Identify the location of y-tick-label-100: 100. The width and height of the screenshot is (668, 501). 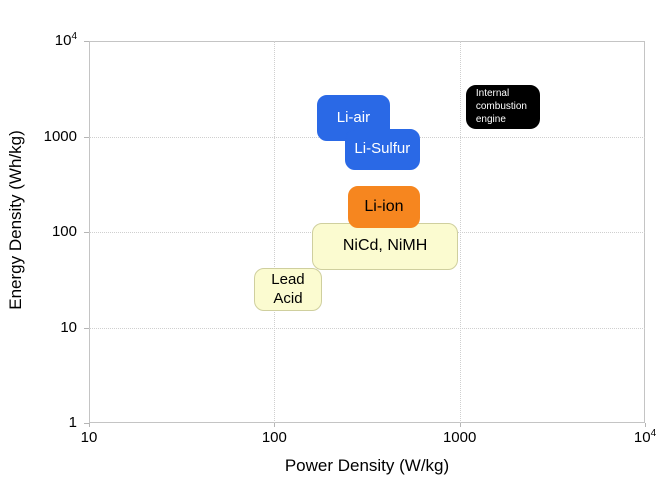
(64, 231).